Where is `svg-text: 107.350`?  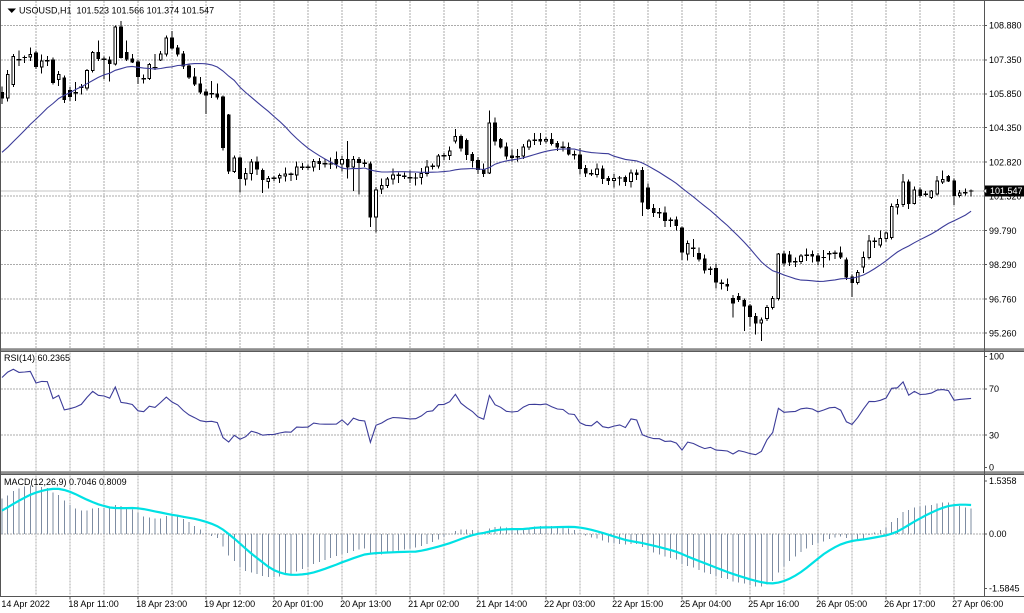
svg-text: 107.350 is located at coordinates (1005, 60).